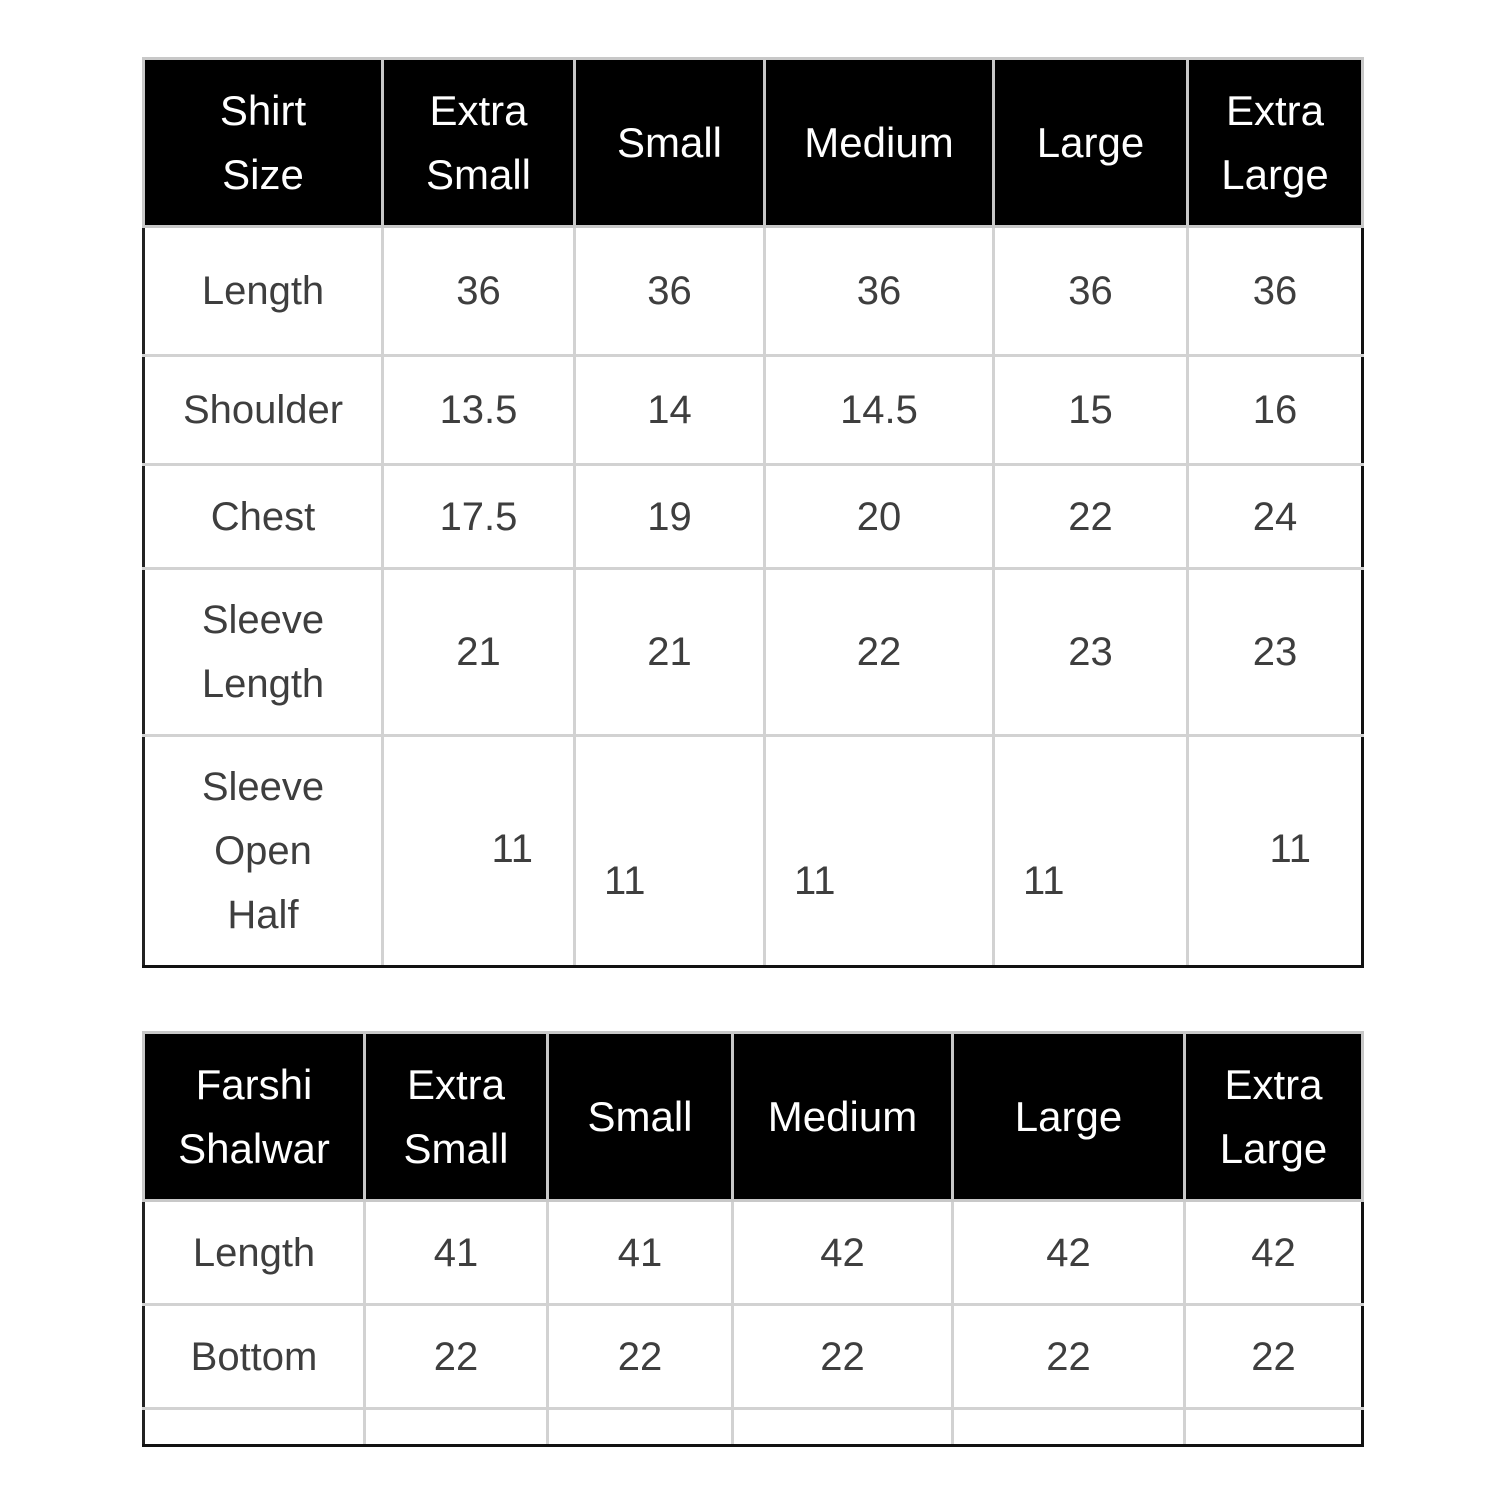 The image size is (1505, 1495). I want to click on table-row: Bottom 22 22 22 22 22, so click(753, 1356).